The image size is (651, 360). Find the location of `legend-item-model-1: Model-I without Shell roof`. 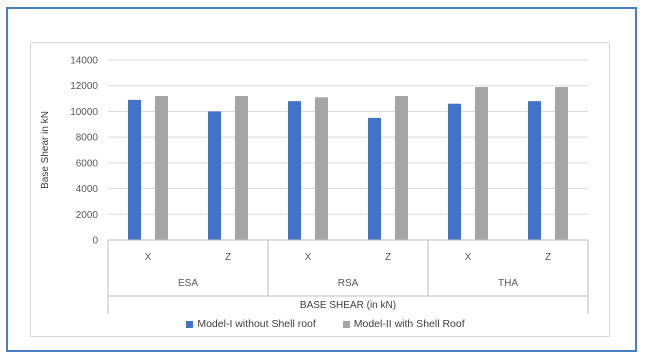

legend-item-model-1: Model-I without Shell roof is located at coordinates (251, 324).